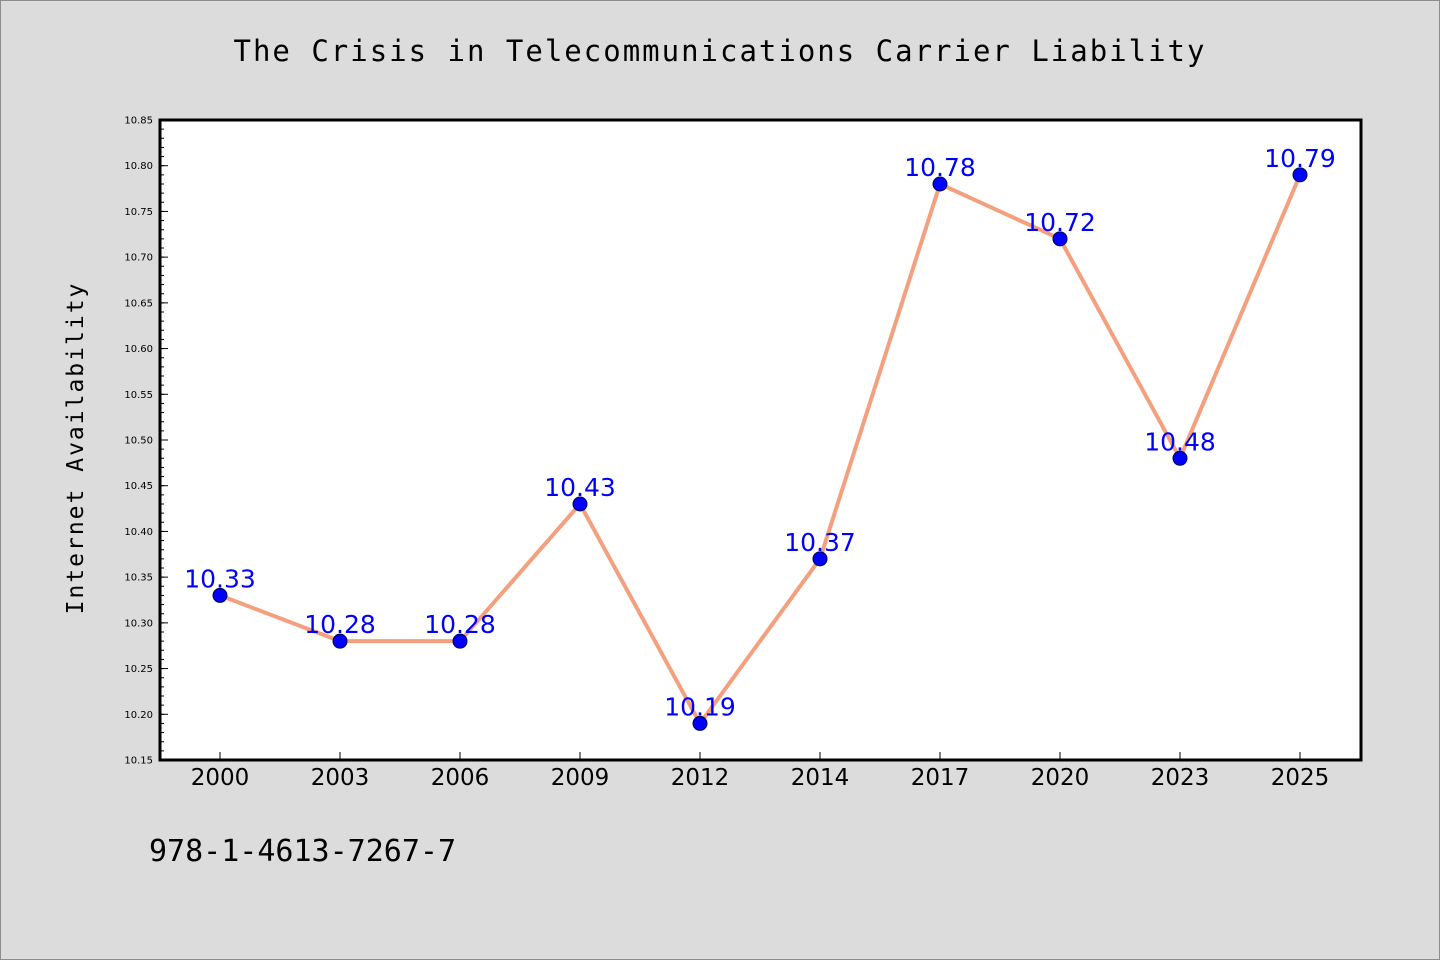 Image resolution: width=1440 pixels, height=960 pixels. Describe the element at coordinates (940, 167) in the screenshot. I see `data-label: 10.78` at that location.